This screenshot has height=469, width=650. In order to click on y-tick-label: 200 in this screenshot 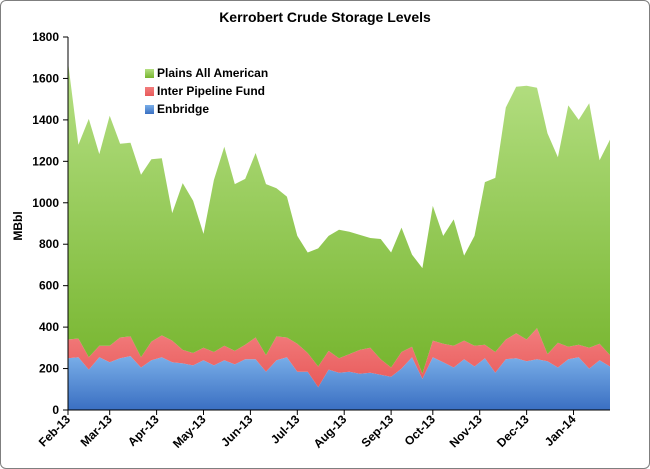, I will do `click(49, 369)`.